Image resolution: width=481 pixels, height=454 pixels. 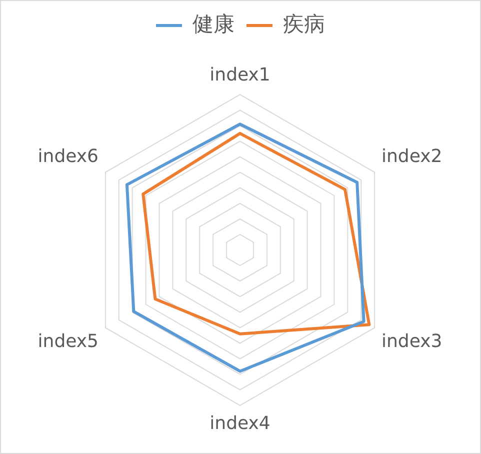 What do you see at coordinates (240, 75) in the screenshot?
I see `spoke-label: index1` at bounding box center [240, 75].